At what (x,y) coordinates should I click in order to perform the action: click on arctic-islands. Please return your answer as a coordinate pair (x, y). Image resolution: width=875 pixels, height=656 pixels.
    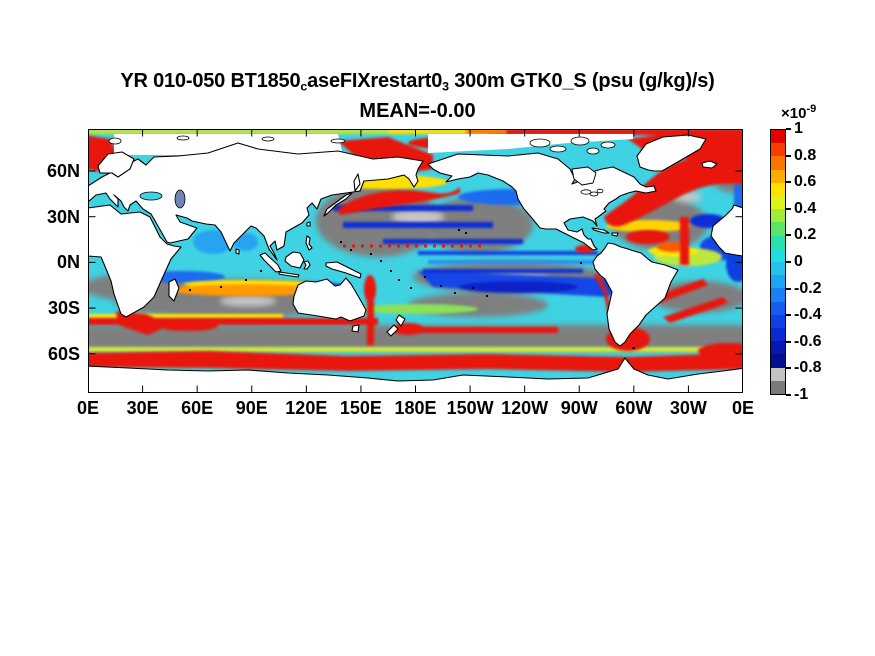
    Looking at the image, I should click on (362, 145).